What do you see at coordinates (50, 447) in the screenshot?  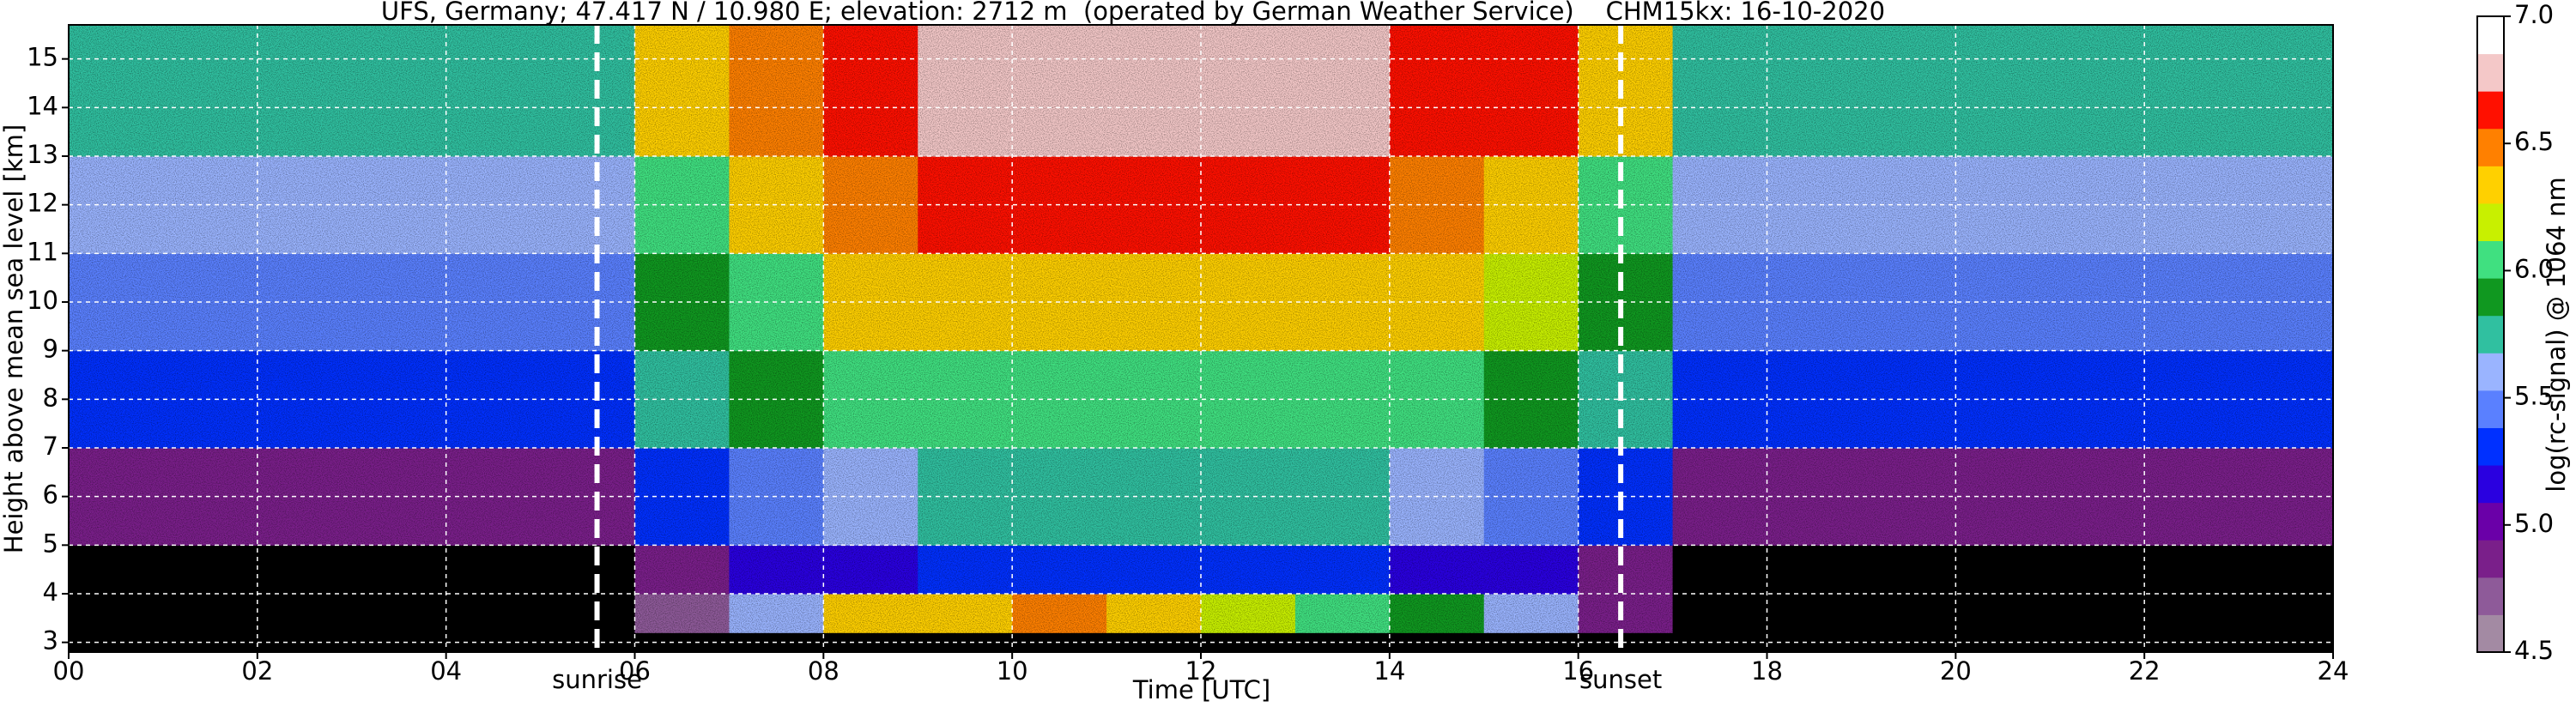 I see `y-tick-label: 7` at bounding box center [50, 447].